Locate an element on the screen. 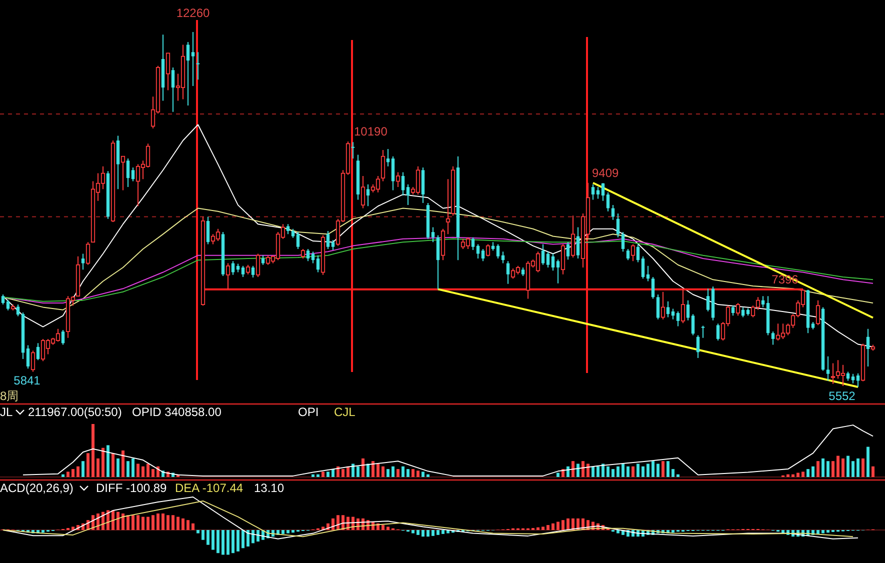 The width and height of the screenshot is (885, 563). text: 211967.00(50:50) is located at coordinates (75, 412).